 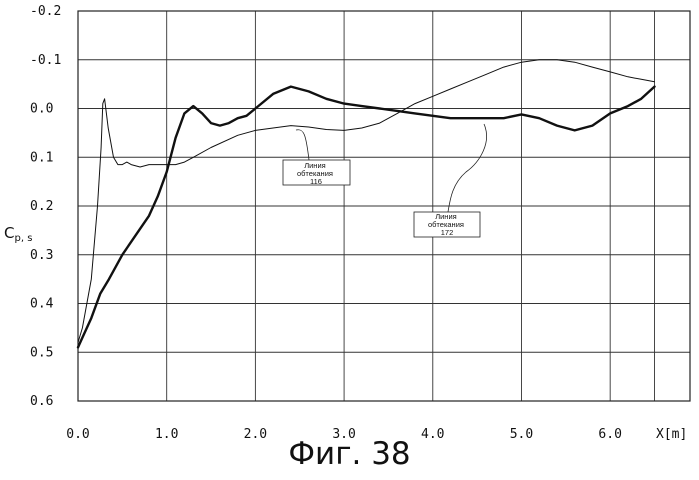 What do you see at coordinates (41, 109) in the screenshot?
I see `y-tick-label: 0.0` at bounding box center [41, 109].